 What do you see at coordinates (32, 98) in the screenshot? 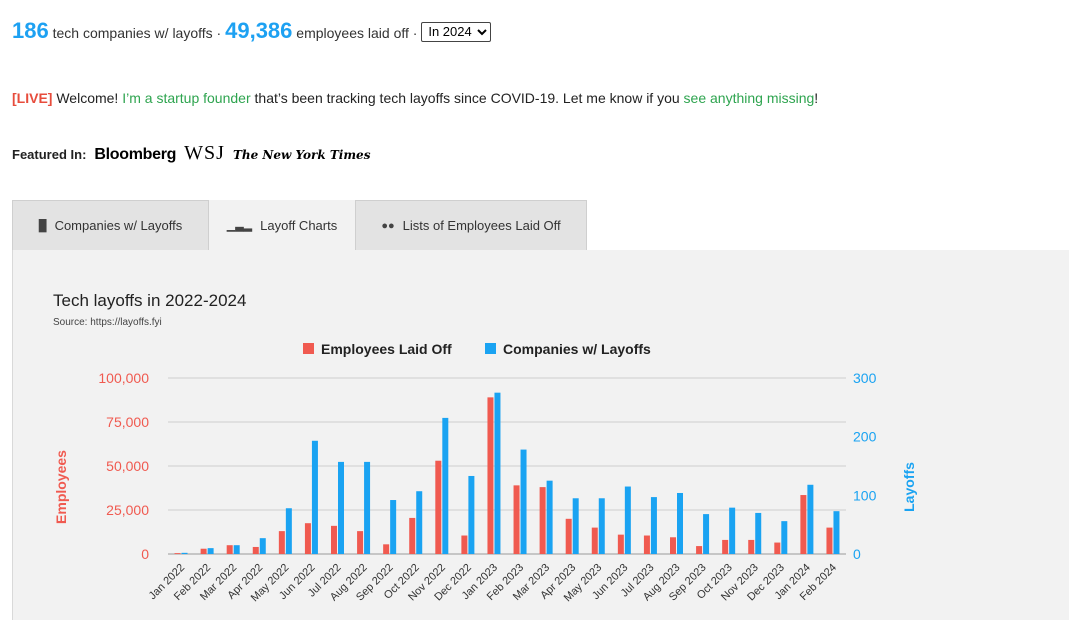
I see `live-tag: [LIVE]` at bounding box center [32, 98].